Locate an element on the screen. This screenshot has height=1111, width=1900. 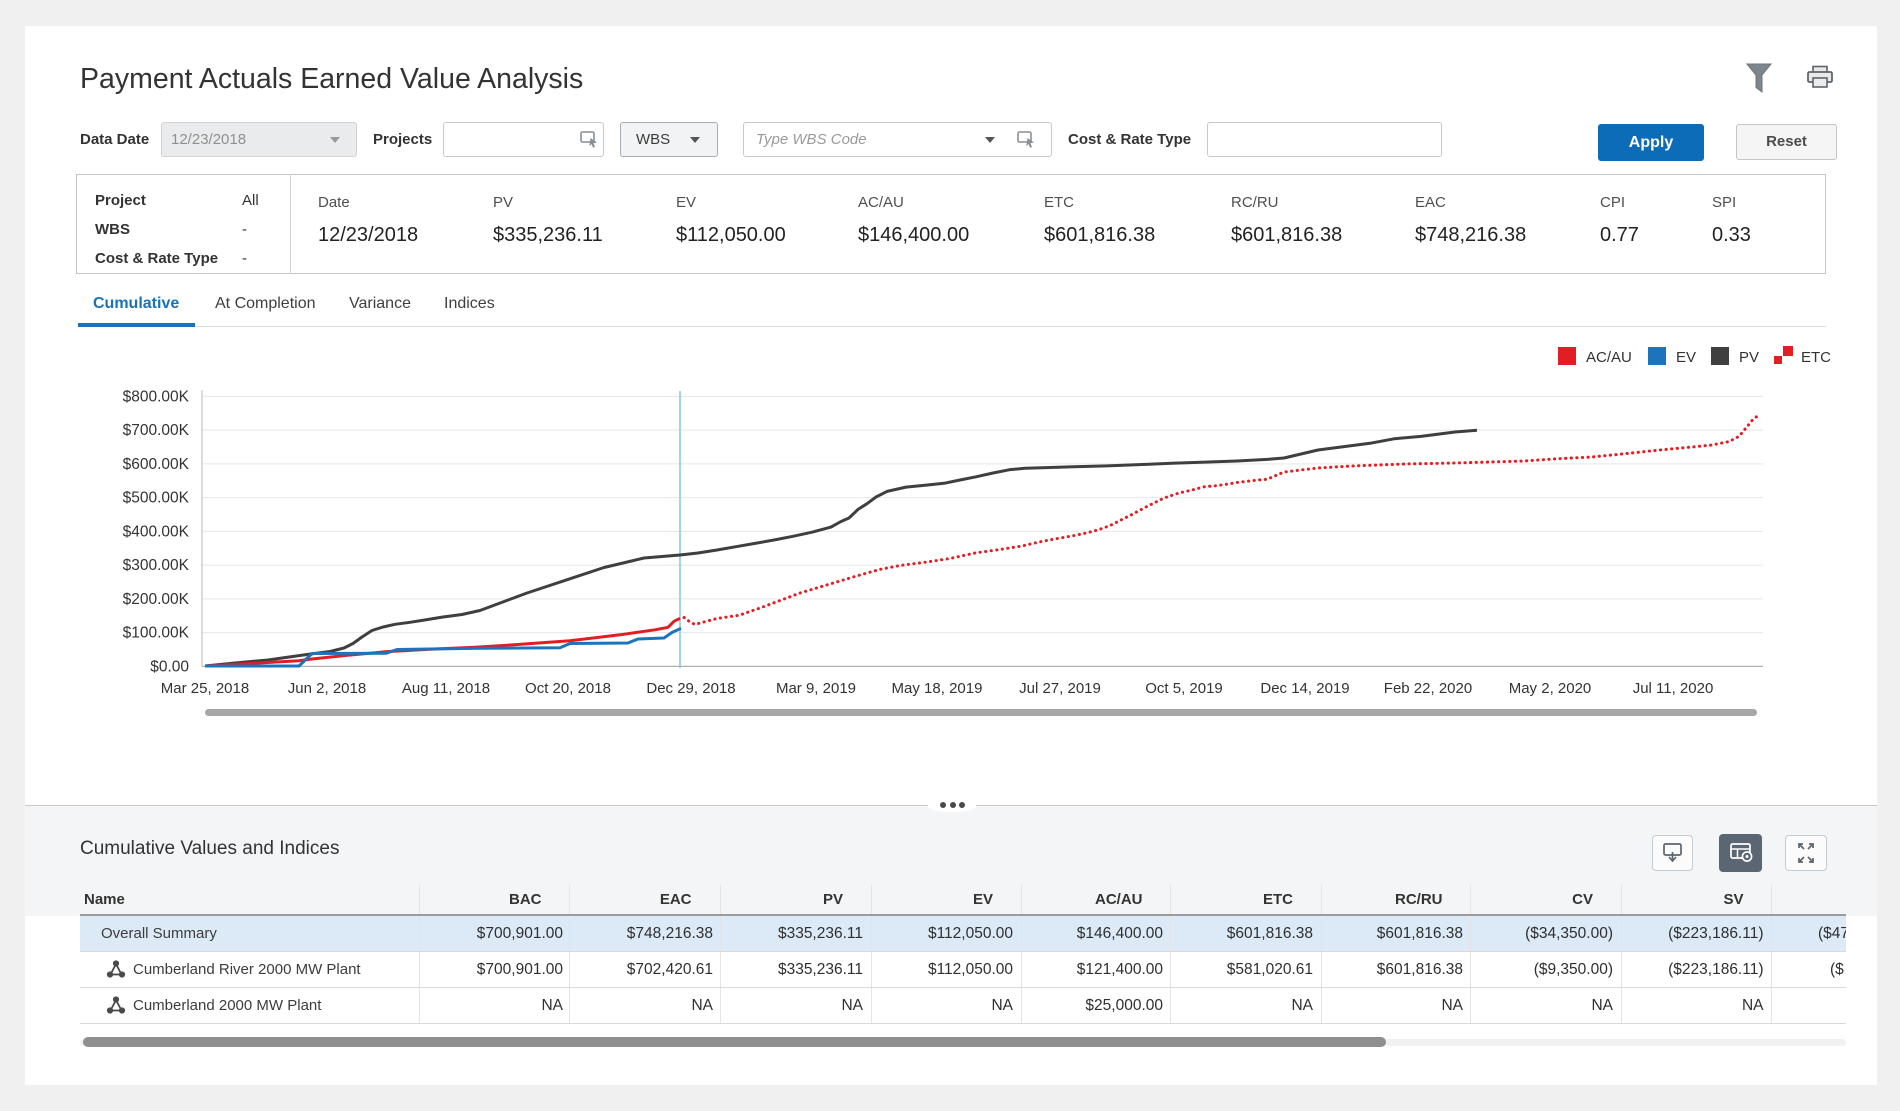
svg-text: $100.00K is located at coordinates (156, 633).